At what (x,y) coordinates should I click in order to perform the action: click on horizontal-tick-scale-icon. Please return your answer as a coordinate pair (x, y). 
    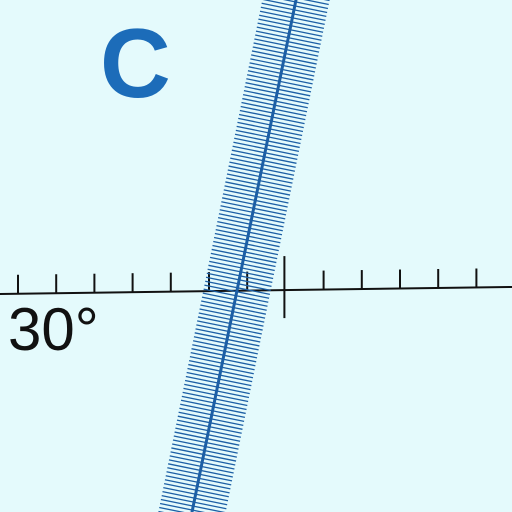
    Looking at the image, I should click on (256, 287).